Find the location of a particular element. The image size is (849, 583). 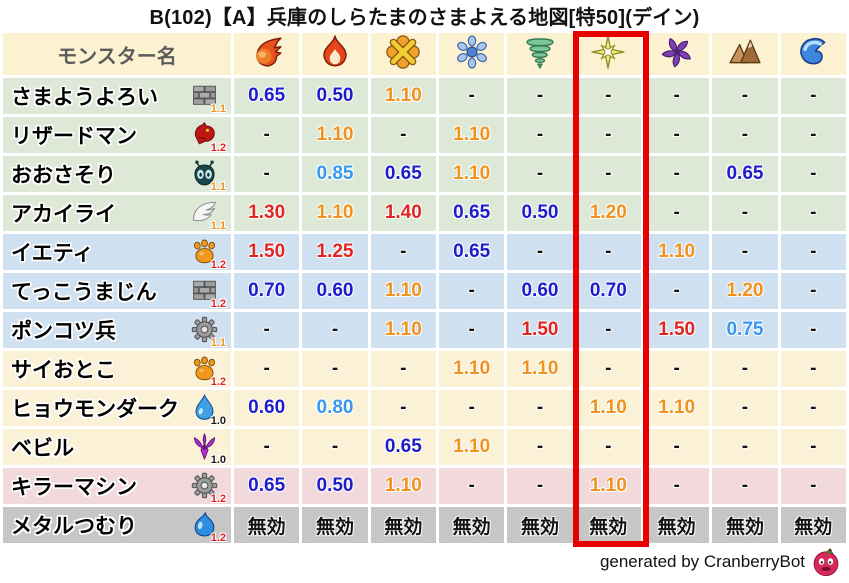

monster-name: おおさそり is located at coordinates (63, 175).